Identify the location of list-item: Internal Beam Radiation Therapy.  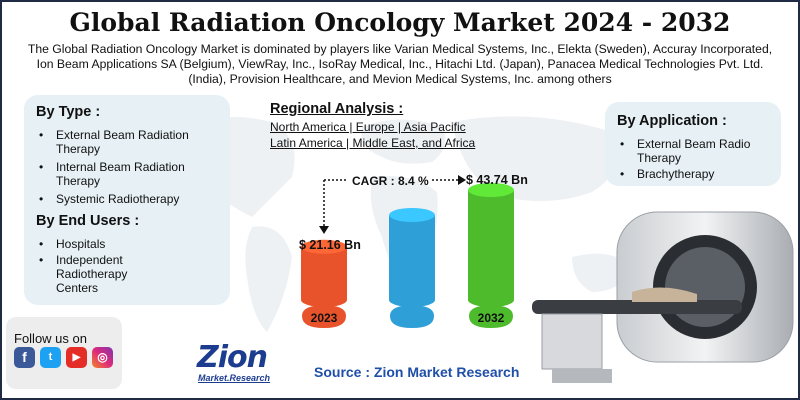
(127, 174).